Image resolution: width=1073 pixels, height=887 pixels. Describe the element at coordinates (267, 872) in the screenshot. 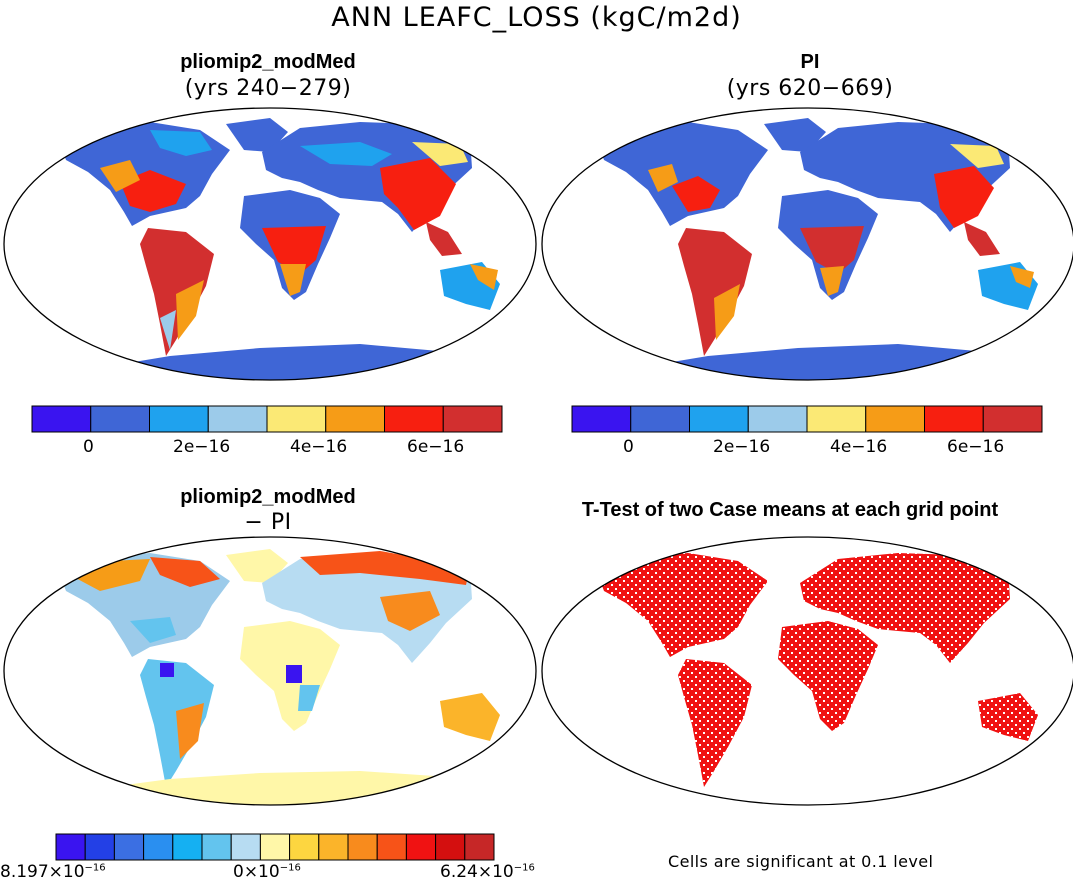

I see `colorbar-label-mid: 0×10⁻¹⁶` at that location.